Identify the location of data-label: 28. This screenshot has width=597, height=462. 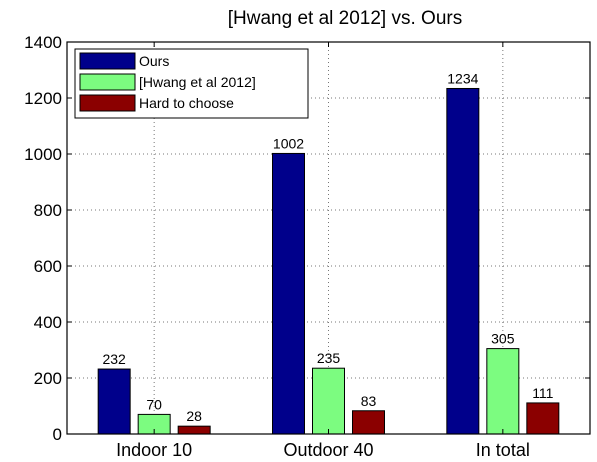
(194, 416).